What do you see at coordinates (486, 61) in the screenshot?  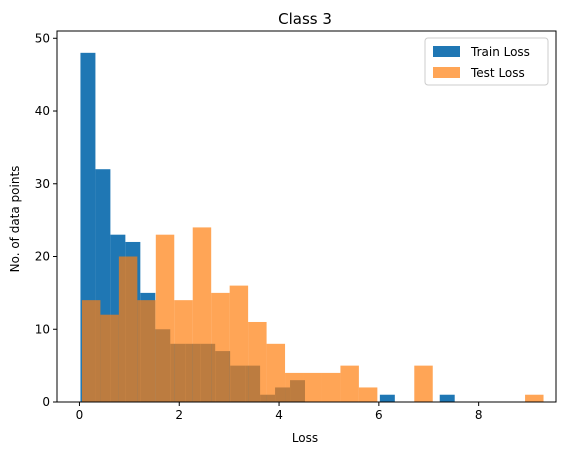 I see `legend: Train Loss Test Loss` at bounding box center [486, 61].